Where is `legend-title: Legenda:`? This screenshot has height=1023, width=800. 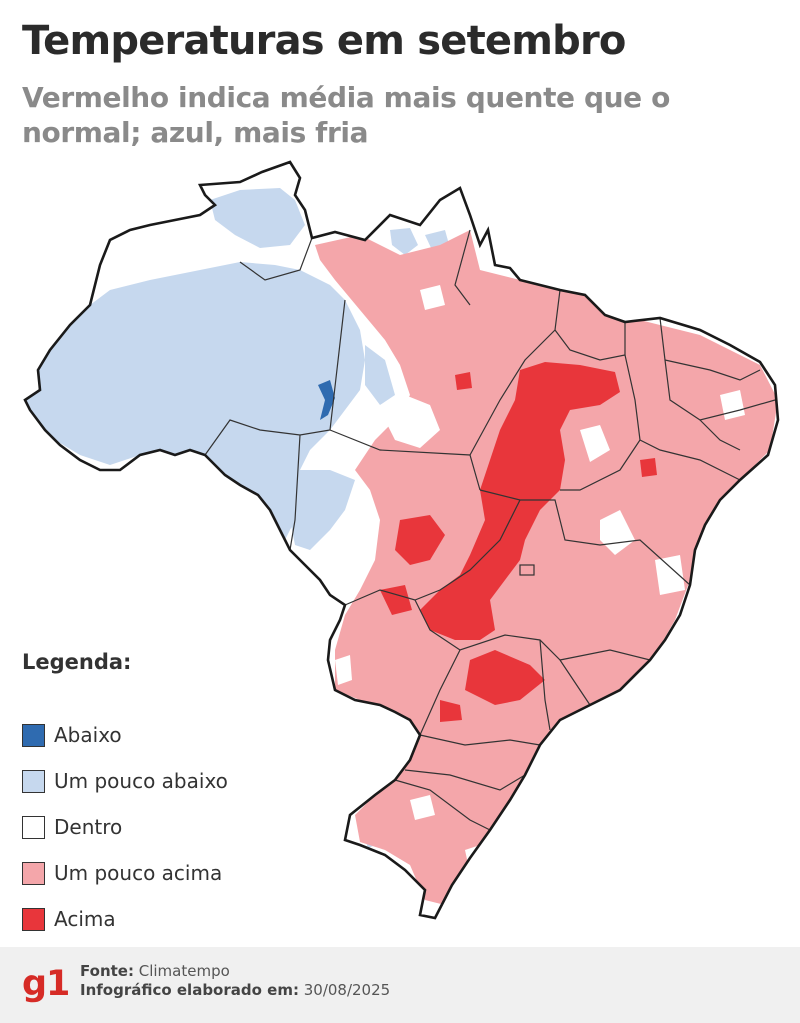
legend-title: Legenda: is located at coordinates (77, 662).